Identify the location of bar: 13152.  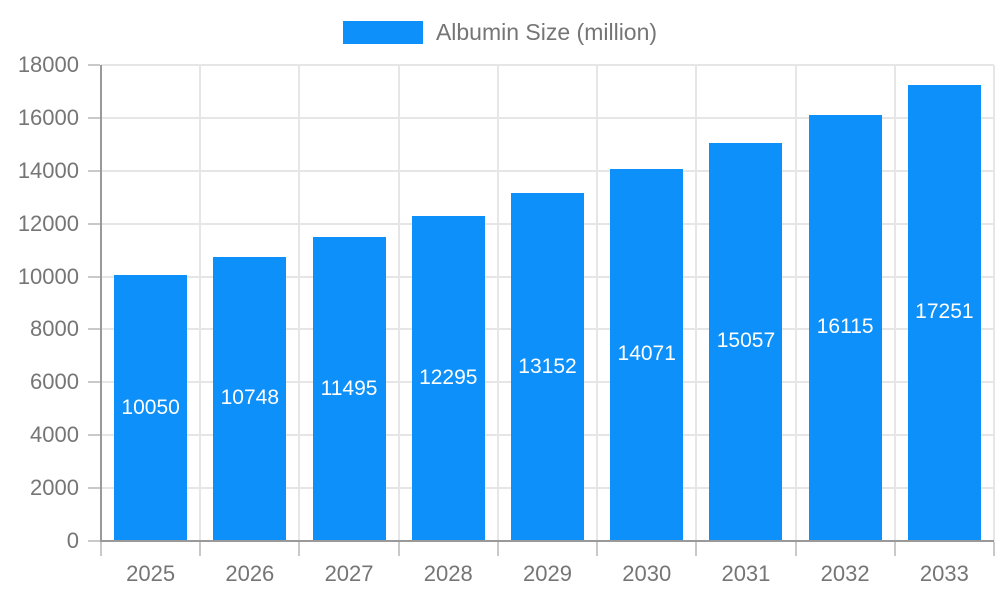
(547, 366).